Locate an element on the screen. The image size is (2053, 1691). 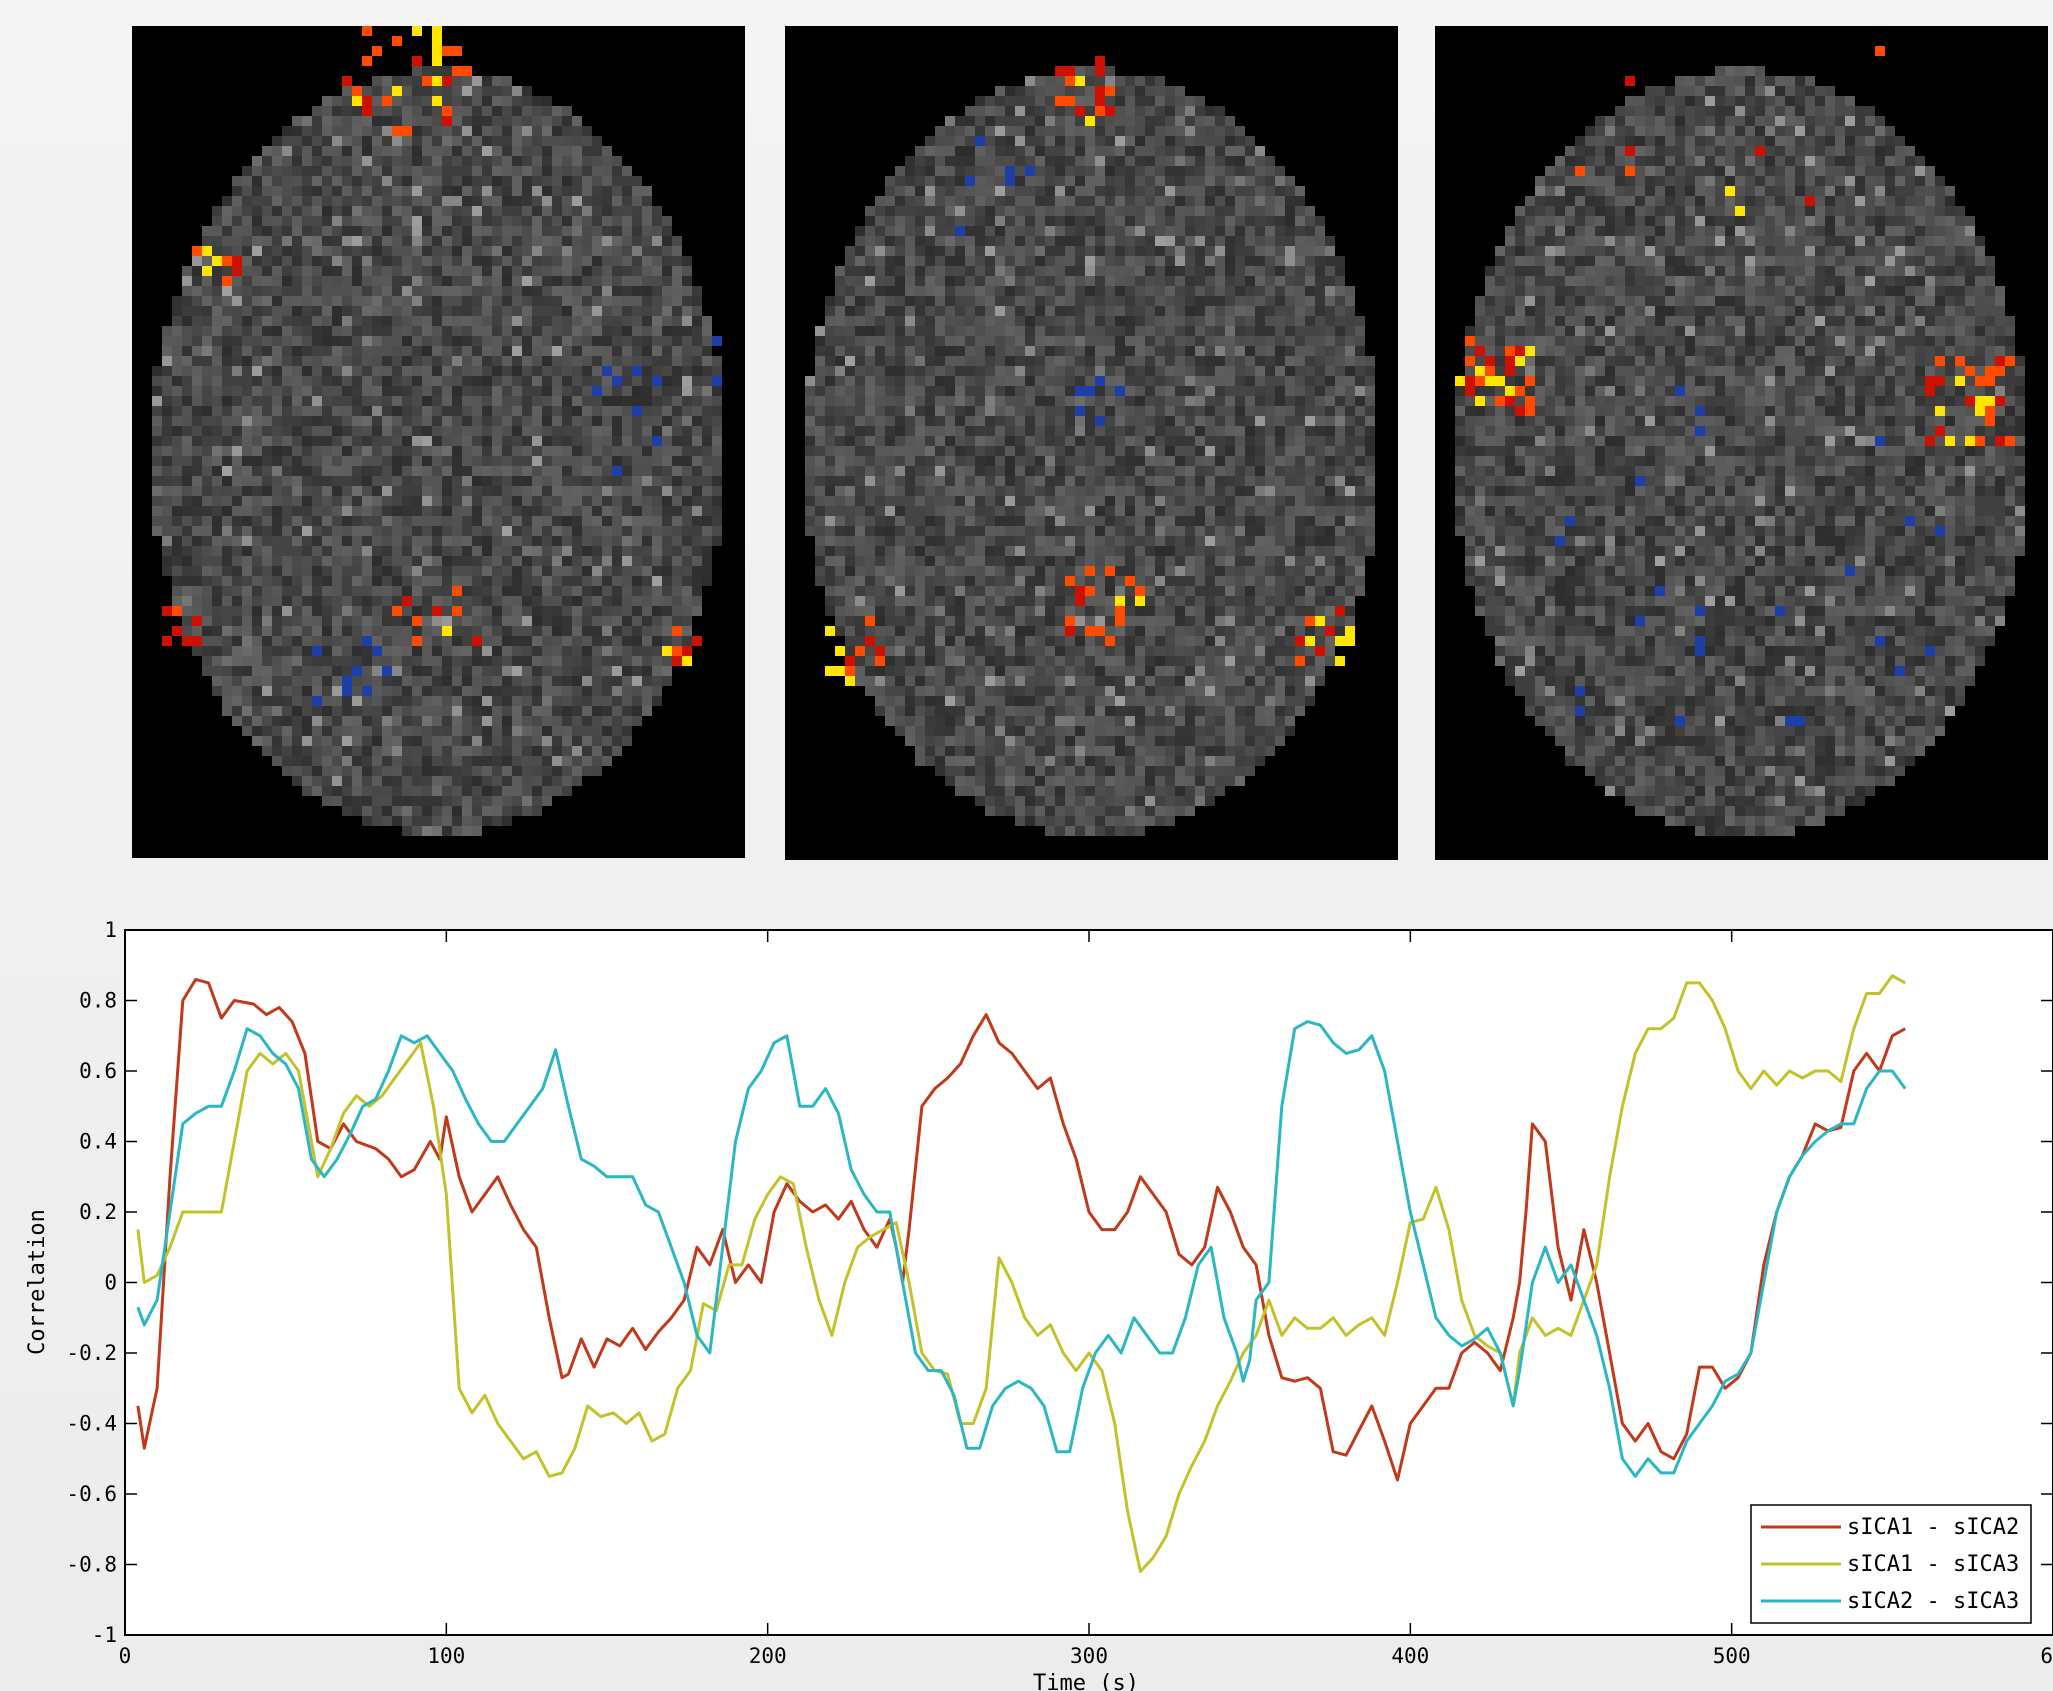
legend-label-1: sICA1 - sICA2 is located at coordinates (1933, 1527).